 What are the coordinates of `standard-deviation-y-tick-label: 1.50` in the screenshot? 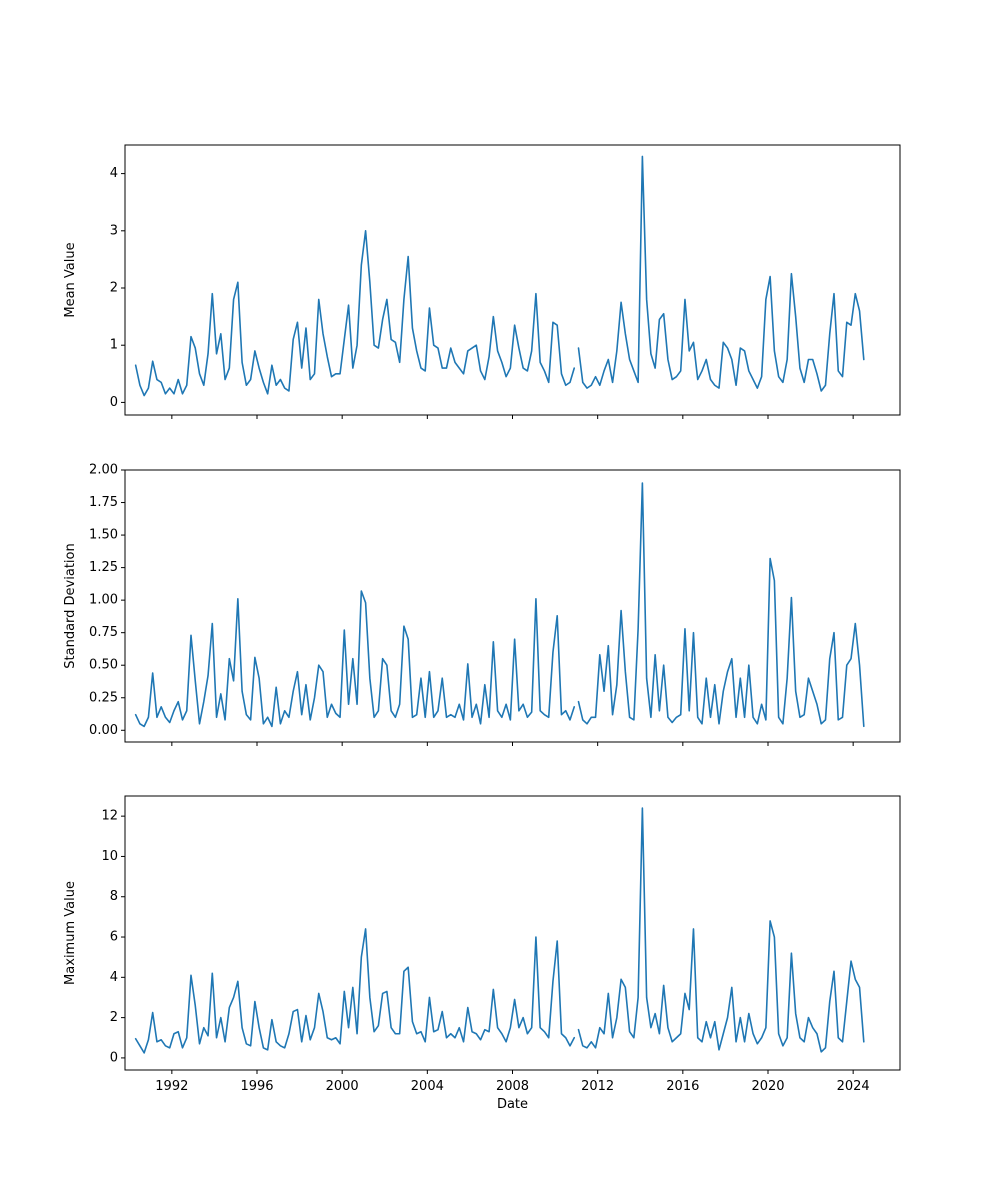 It's located at (103, 535).